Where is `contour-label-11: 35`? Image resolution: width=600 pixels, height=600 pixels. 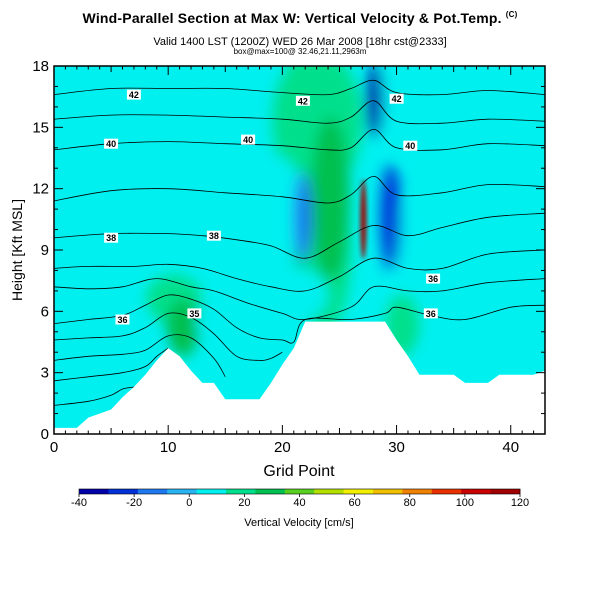 contour-label-11: 35 is located at coordinates (194, 313).